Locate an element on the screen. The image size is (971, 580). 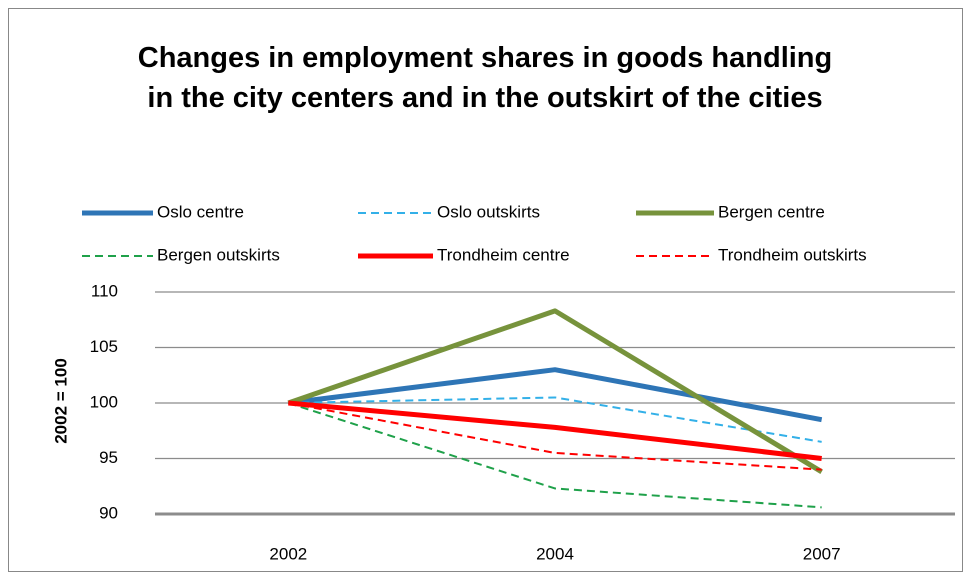
legend-label: Oslo outskirts is located at coordinates (488, 211).